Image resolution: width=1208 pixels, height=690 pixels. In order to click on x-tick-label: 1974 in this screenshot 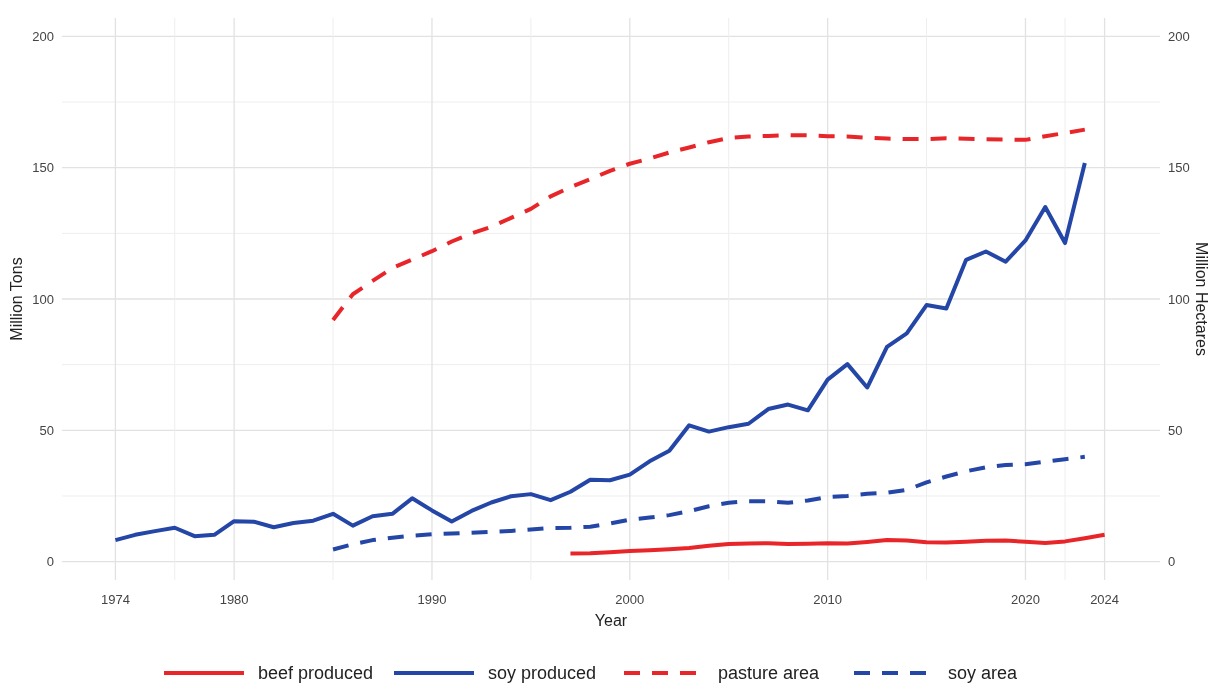, I will do `click(115, 599)`.